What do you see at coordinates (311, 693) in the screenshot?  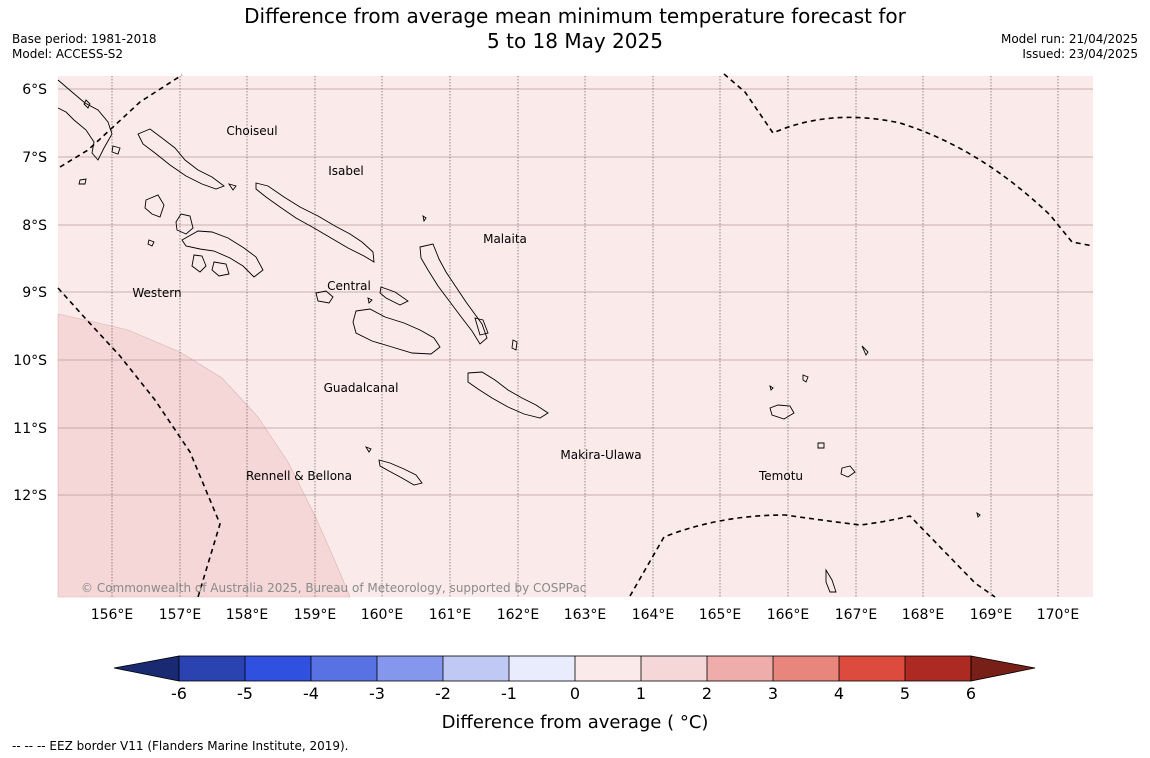 I see `colorbar-tick-label: -4` at bounding box center [311, 693].